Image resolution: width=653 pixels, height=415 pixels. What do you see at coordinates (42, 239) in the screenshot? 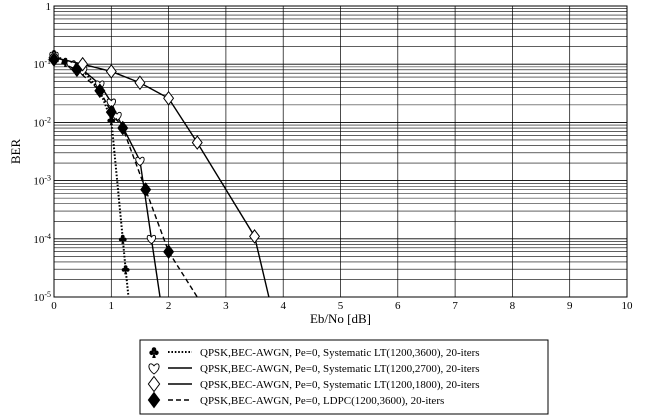
I see `y-tick-label: 10⁻⁴` at bounding box center [42, 239].